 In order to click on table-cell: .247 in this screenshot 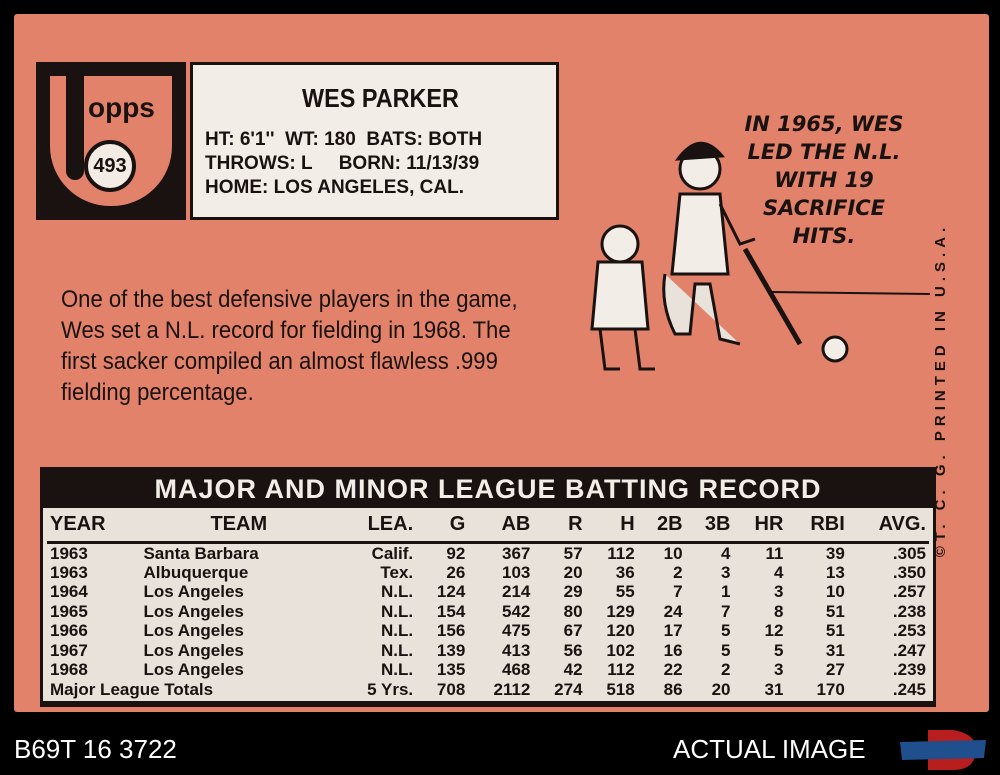, I will do `click(909, 650)`.